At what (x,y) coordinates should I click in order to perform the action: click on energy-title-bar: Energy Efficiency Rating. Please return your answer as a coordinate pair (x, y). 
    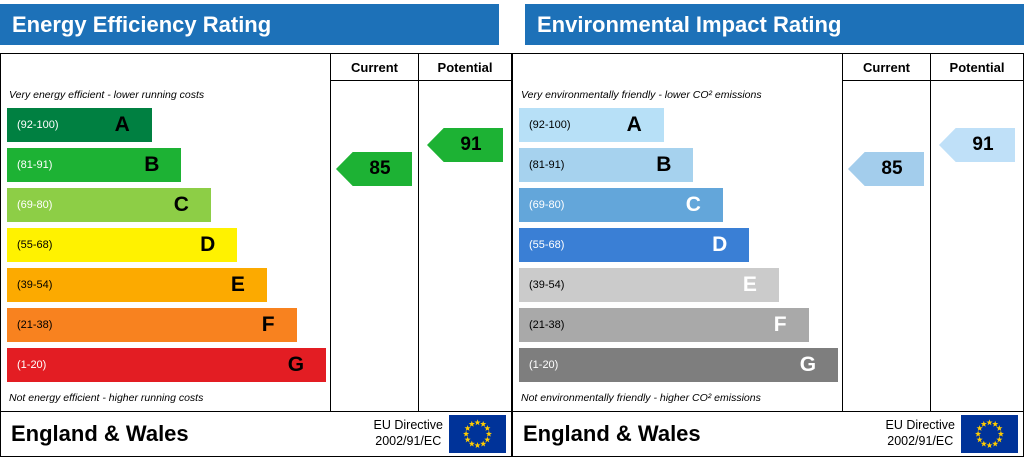
    Looking at the image, I should click on (249, 24).